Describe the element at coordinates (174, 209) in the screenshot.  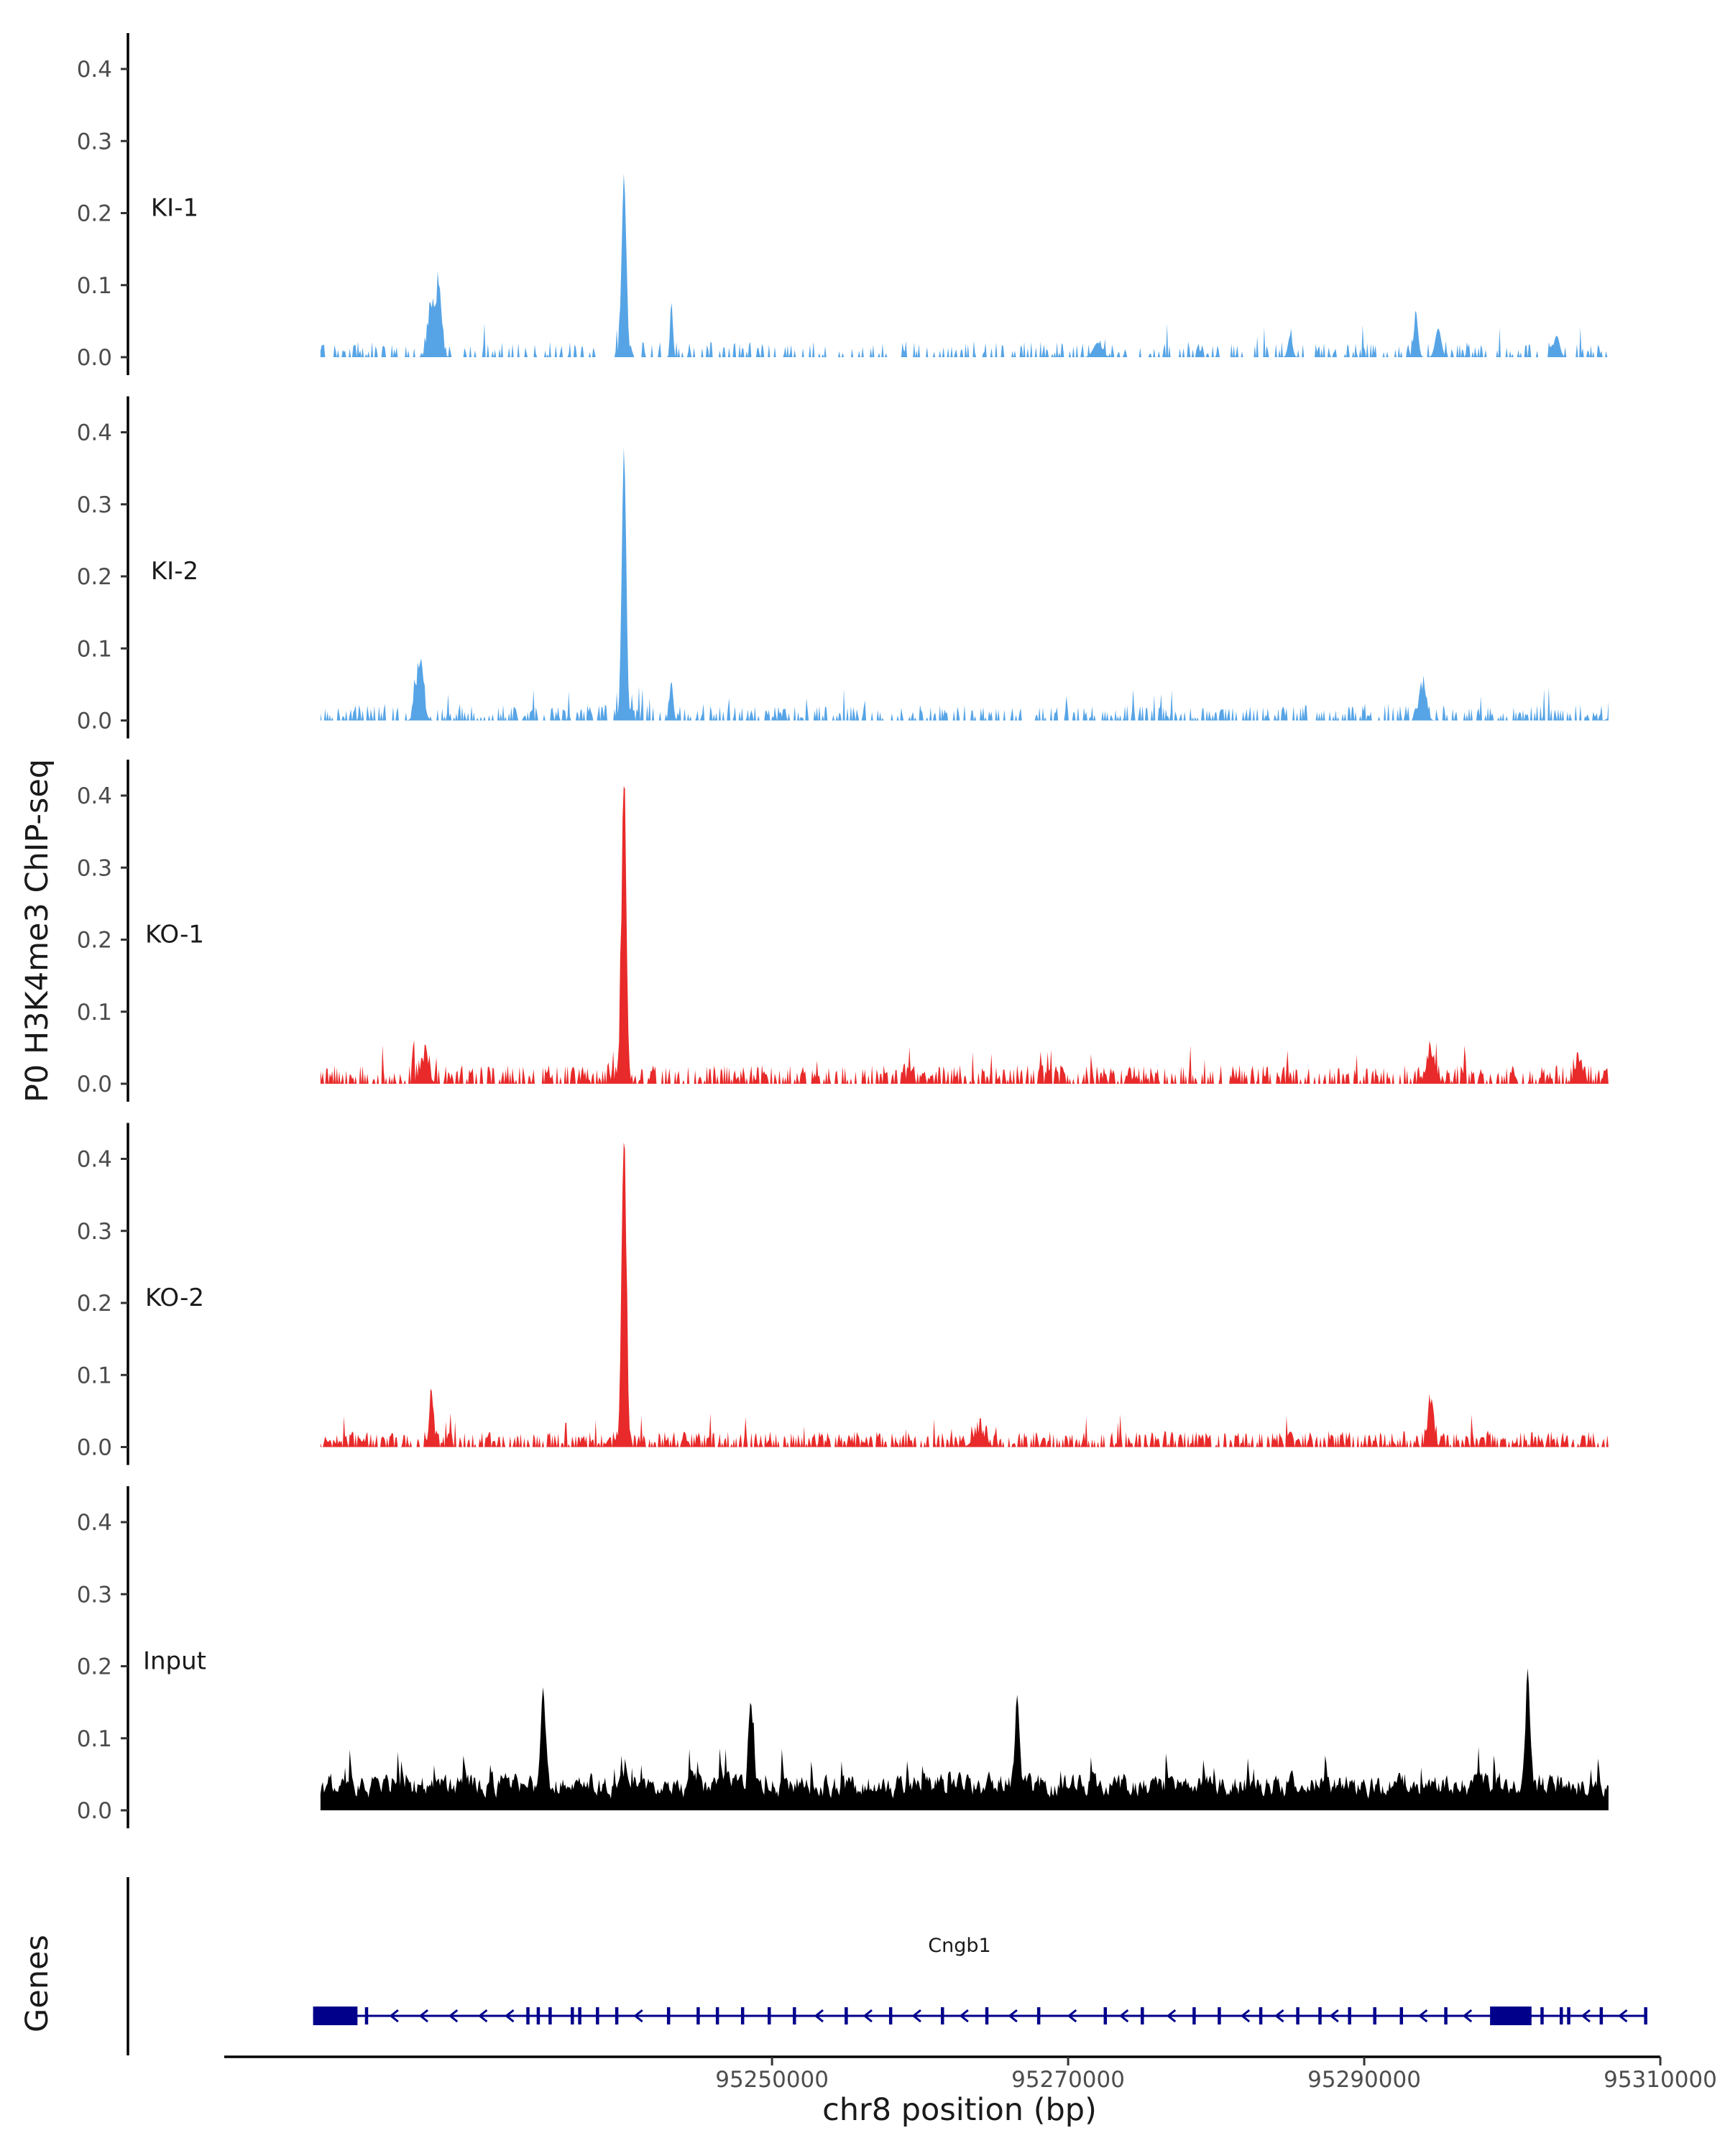
I see `track-label: KI-1` at that location.